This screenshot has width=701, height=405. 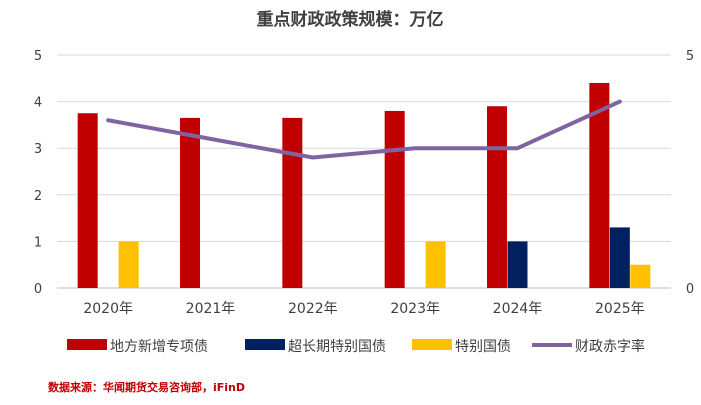 I want to click on bar-3-2025年, so click(x=640, y=276).